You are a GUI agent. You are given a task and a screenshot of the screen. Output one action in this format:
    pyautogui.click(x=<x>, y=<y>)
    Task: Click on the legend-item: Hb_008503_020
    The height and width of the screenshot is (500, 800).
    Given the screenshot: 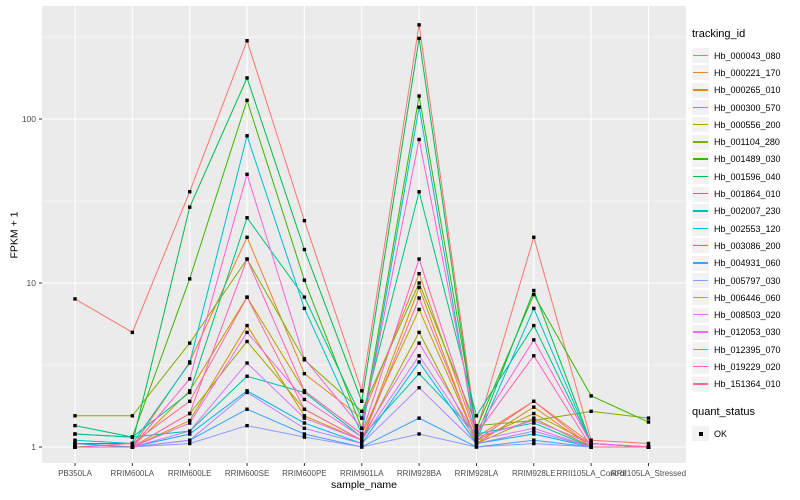 What is the action you would take?
    pyautogui.click(x=745, y=314)
    